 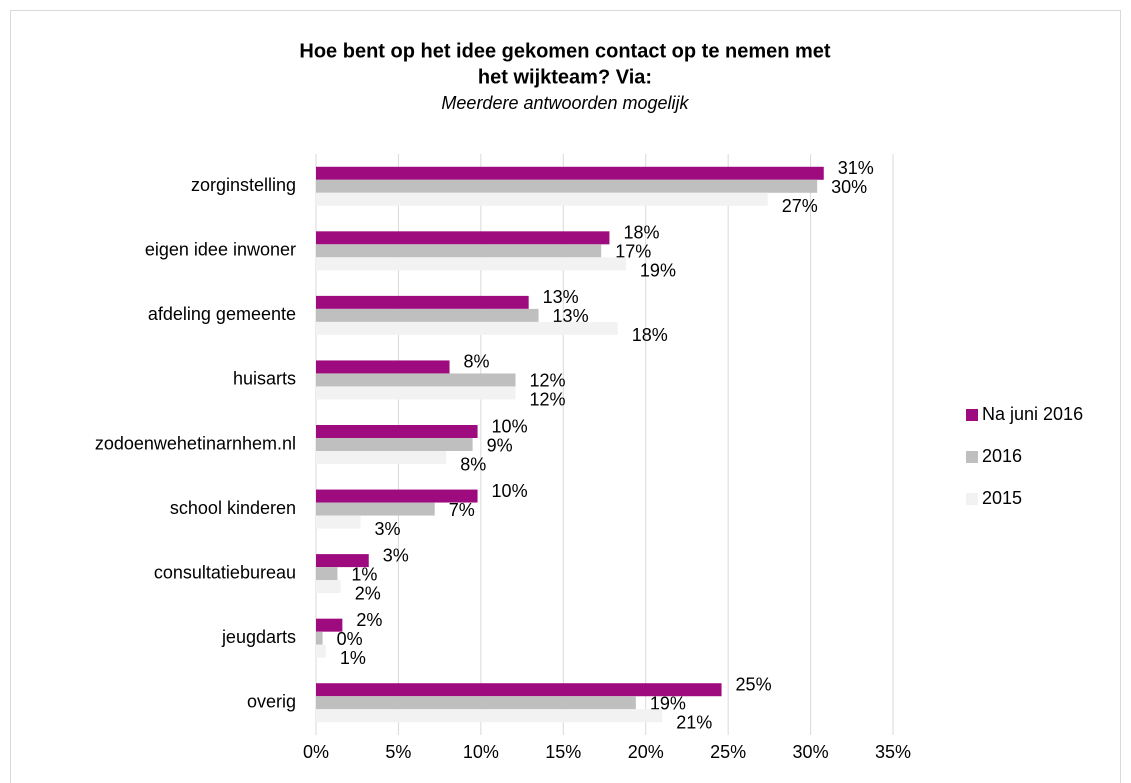 What do you see at coordinates (462, 510) in the screenshot?
I see `data-label: 7%` at bounding box center [462, 510].